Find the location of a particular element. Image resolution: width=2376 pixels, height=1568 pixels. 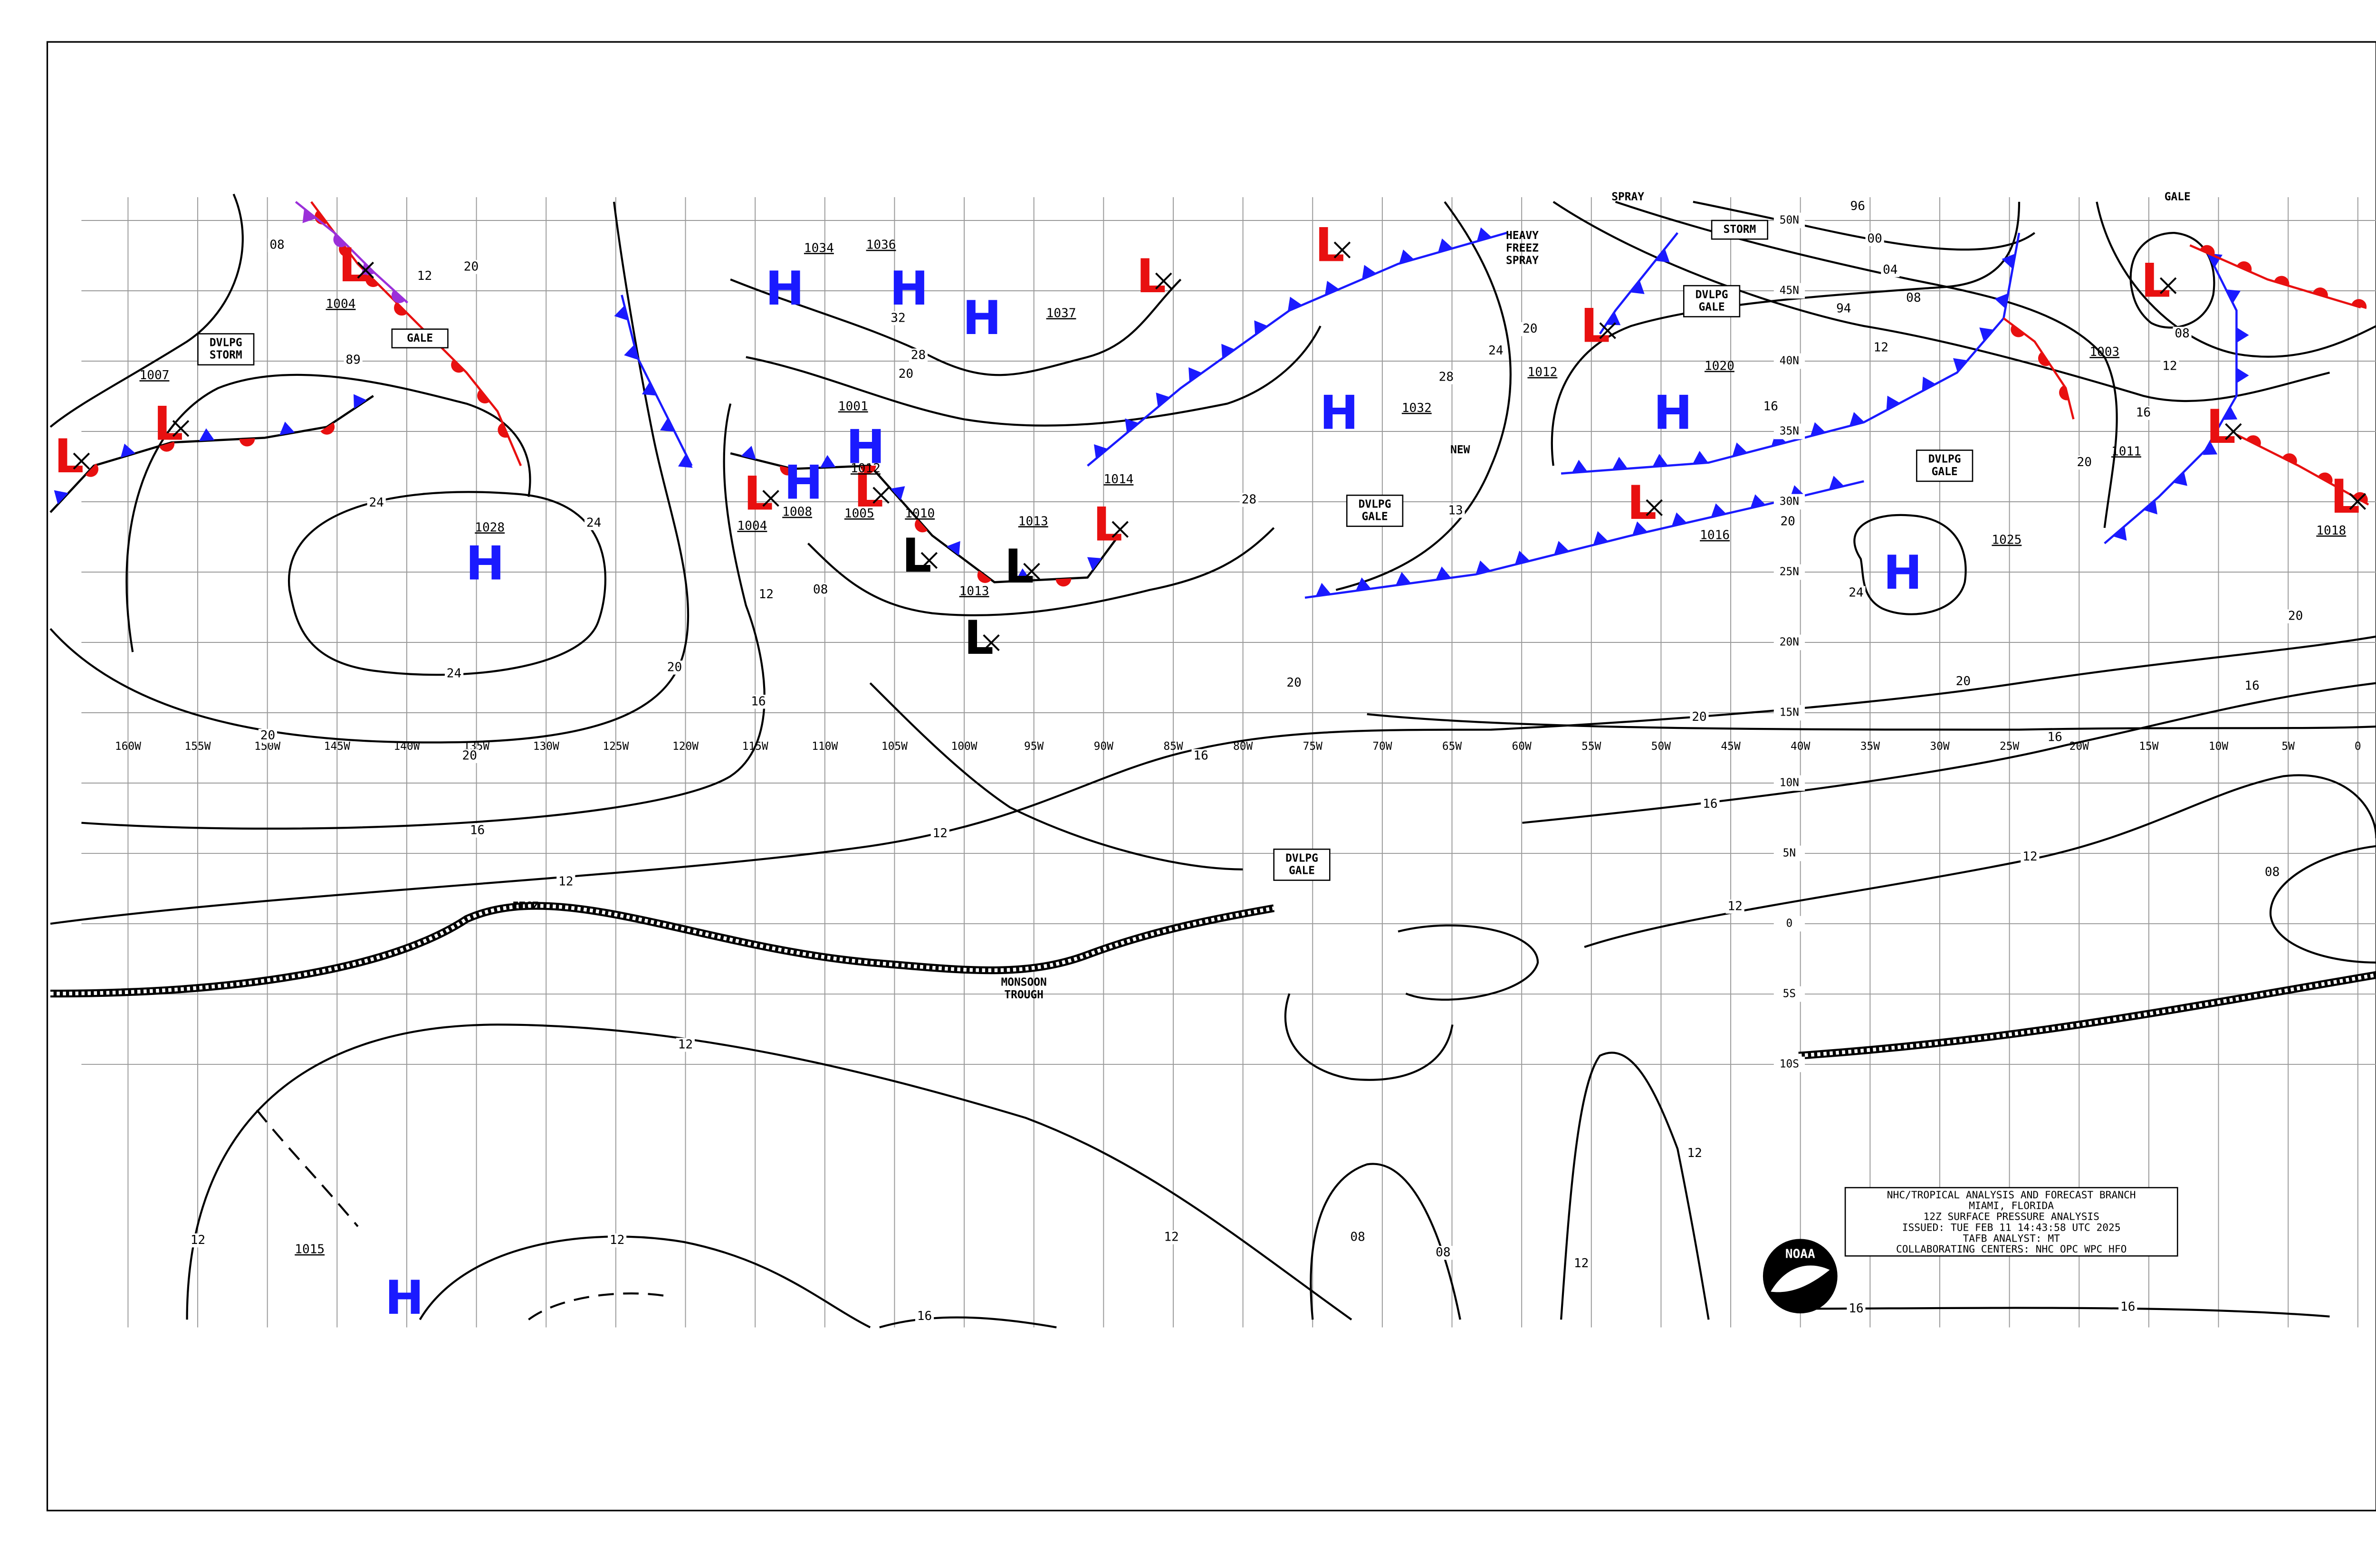

info-line: COLLABORATING CENTERS: NHC OPC WPC HFO is located at coordinates (2011, 1249).